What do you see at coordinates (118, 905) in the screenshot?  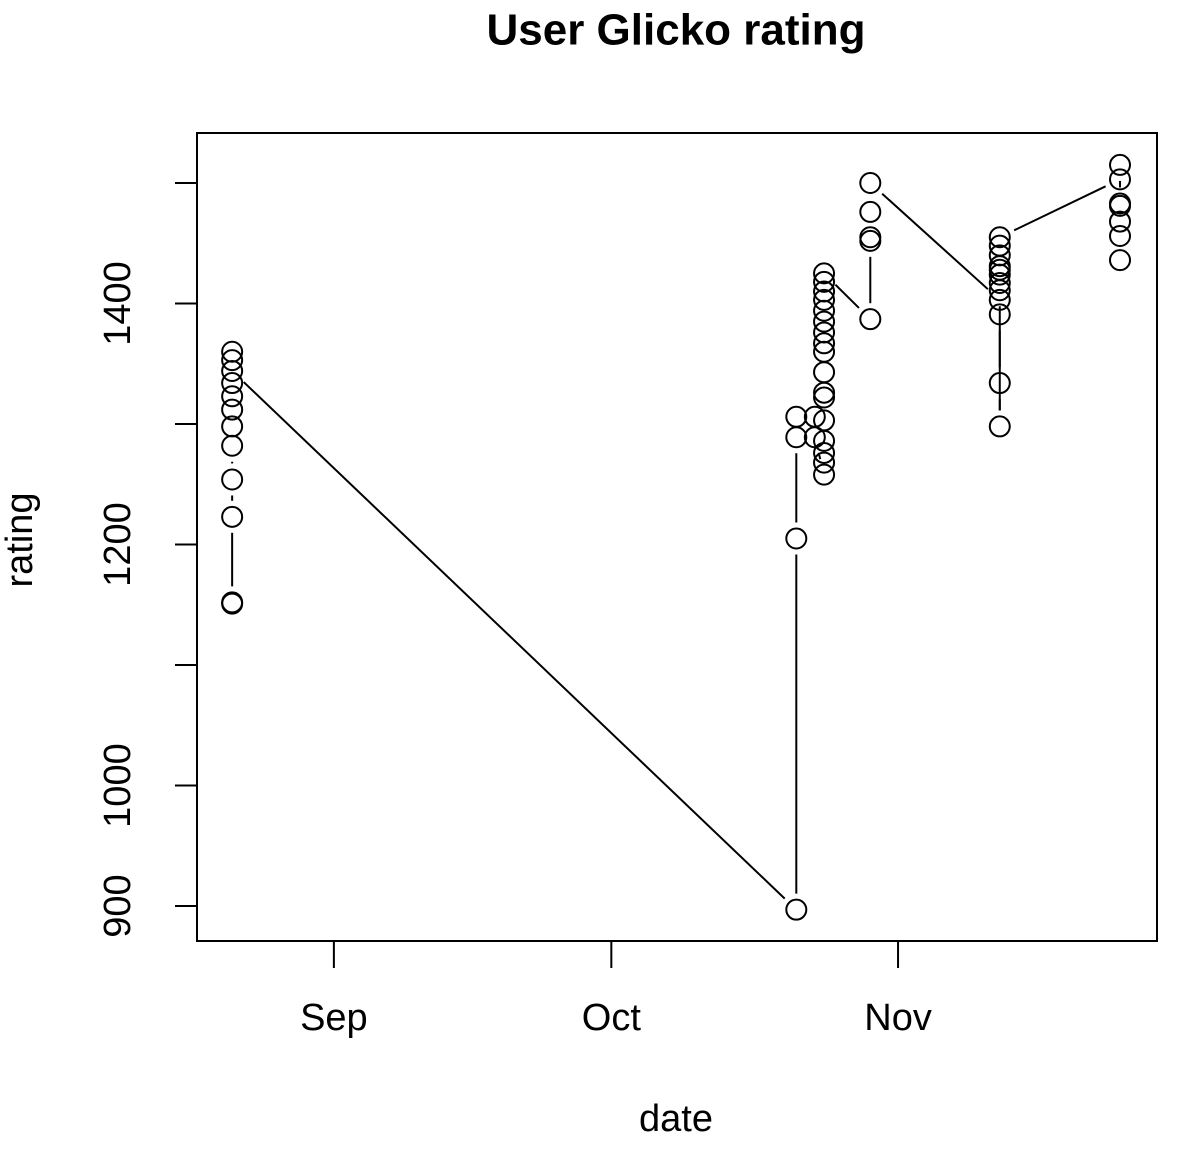 I see `y-tick-label: 900` at bounding box center [118, 905].